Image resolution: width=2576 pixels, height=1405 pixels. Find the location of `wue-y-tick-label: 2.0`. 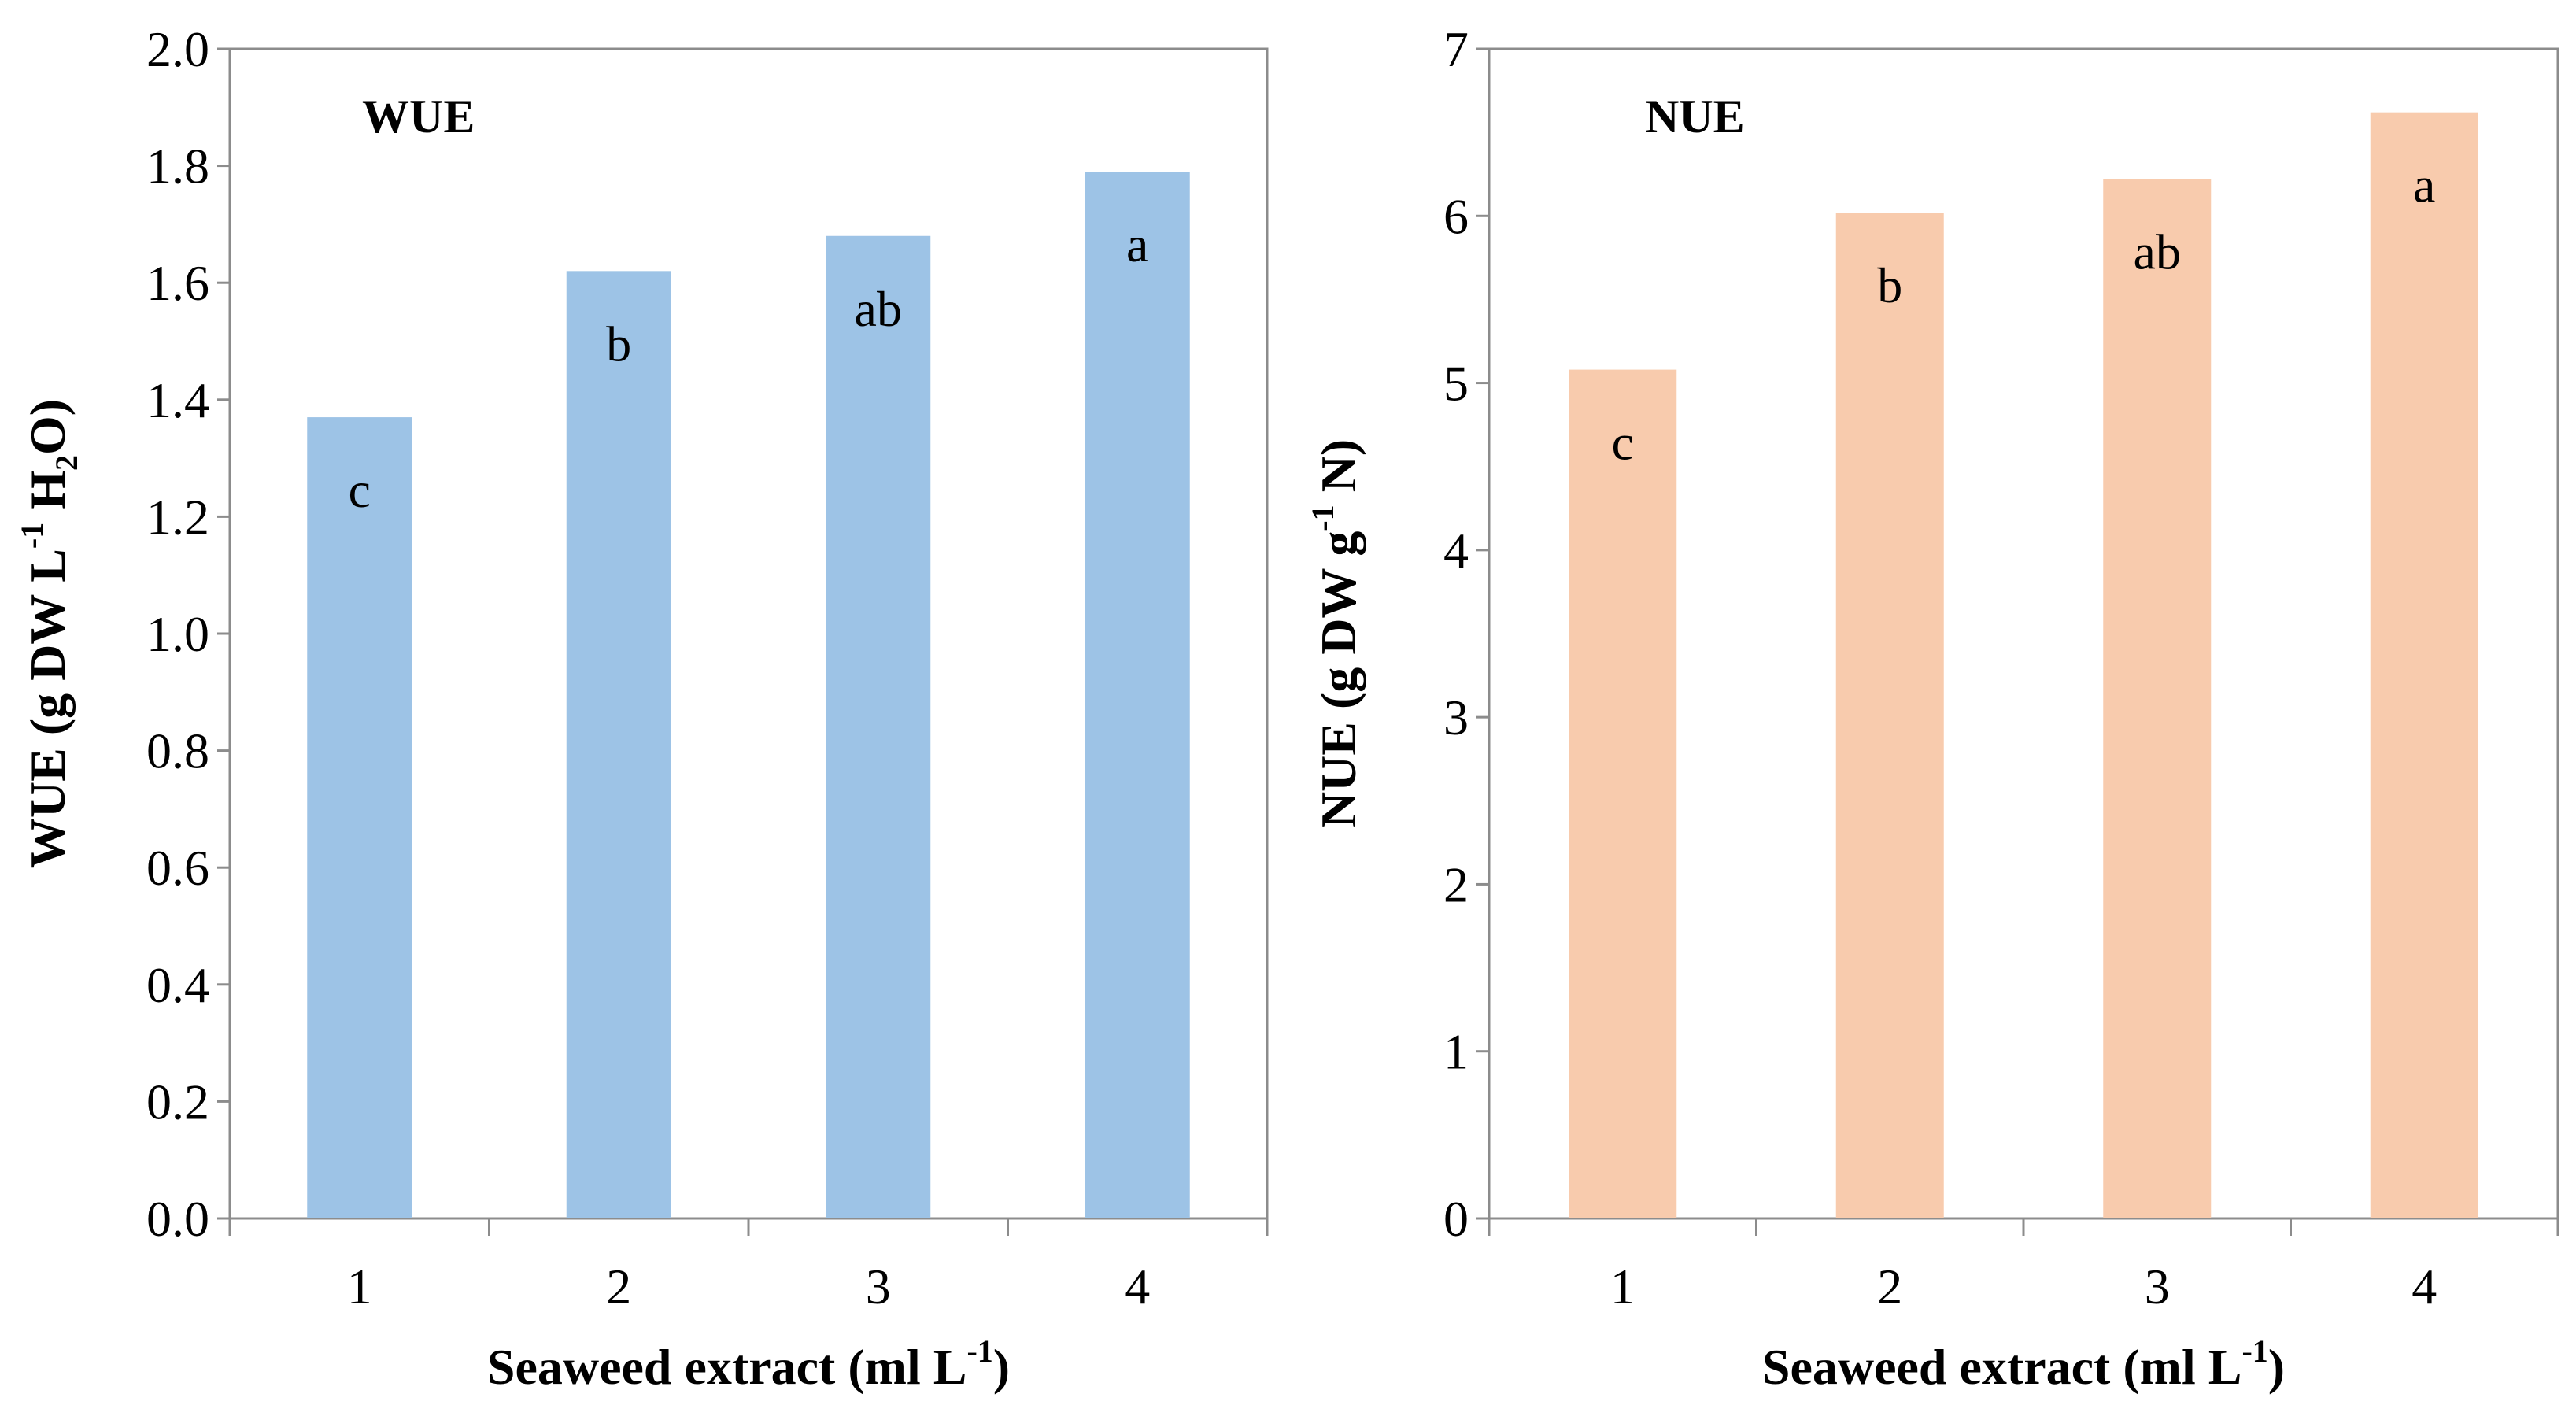

wue-y-tick-label: 2.0 is located at coordinates (177, 49).